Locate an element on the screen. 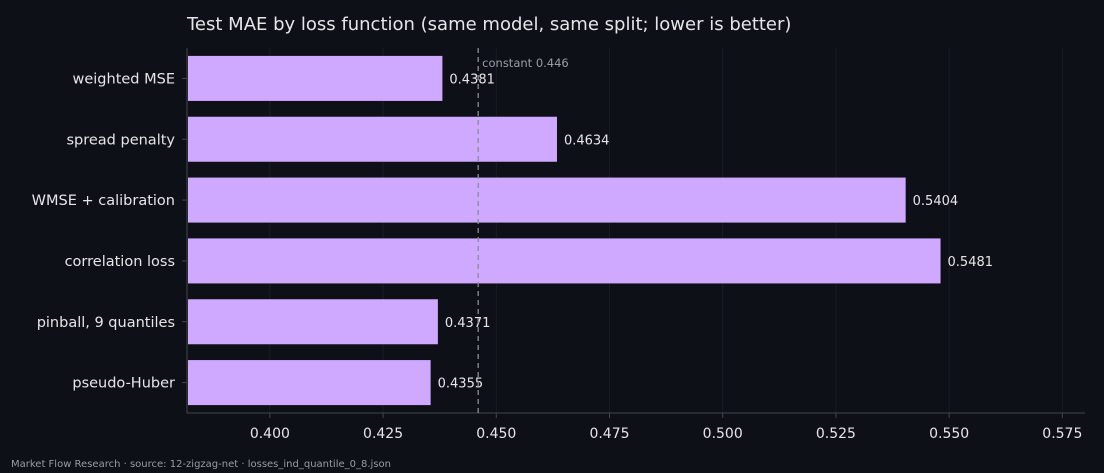 Image resolution: width=1104 pixels, height=473 pixels. reference-line-label: constant 0.446 is located at coordinates (525, 63).